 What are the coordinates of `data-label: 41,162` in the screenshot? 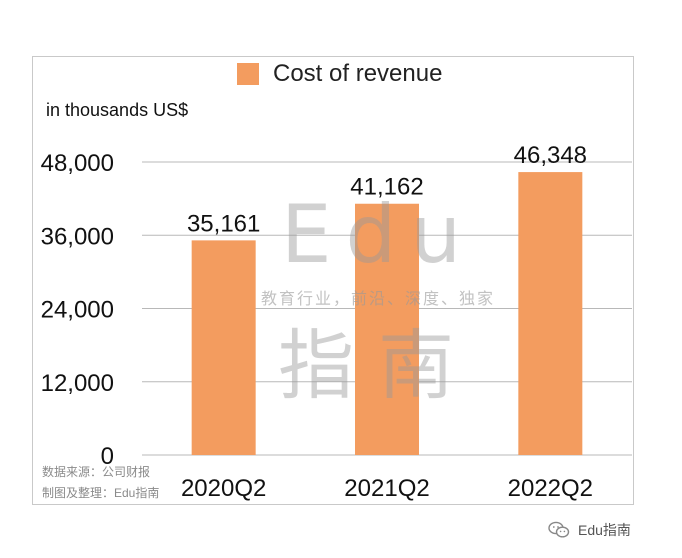 It's located at (386, 187).